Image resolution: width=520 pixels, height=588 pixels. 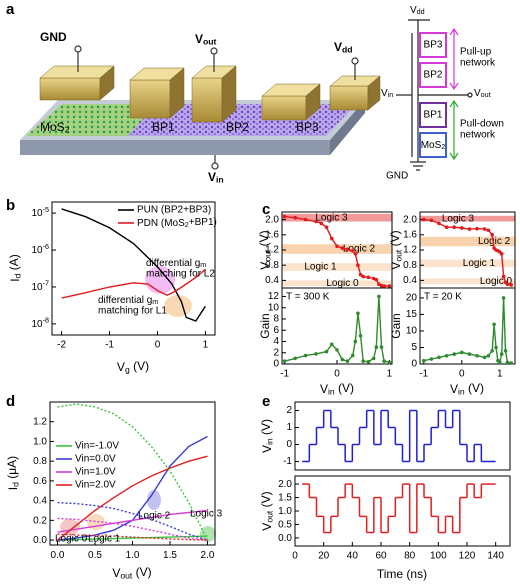 What do you see at coordinates (58, 555) in the screenshot?
I see `text-part: 0.0` at bounding box center [58, 555].